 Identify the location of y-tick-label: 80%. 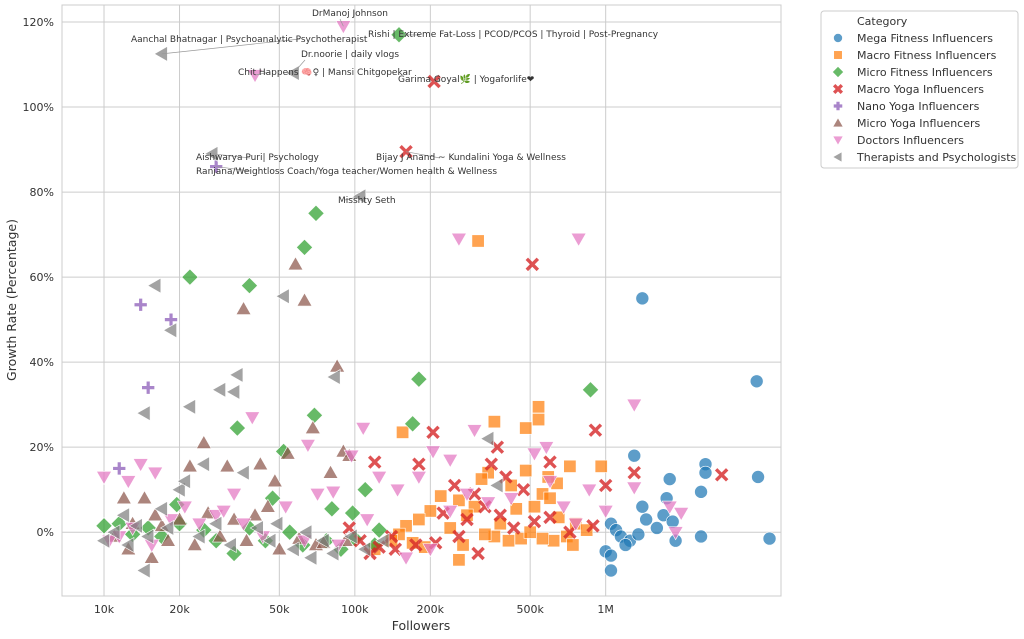
(42, 192).